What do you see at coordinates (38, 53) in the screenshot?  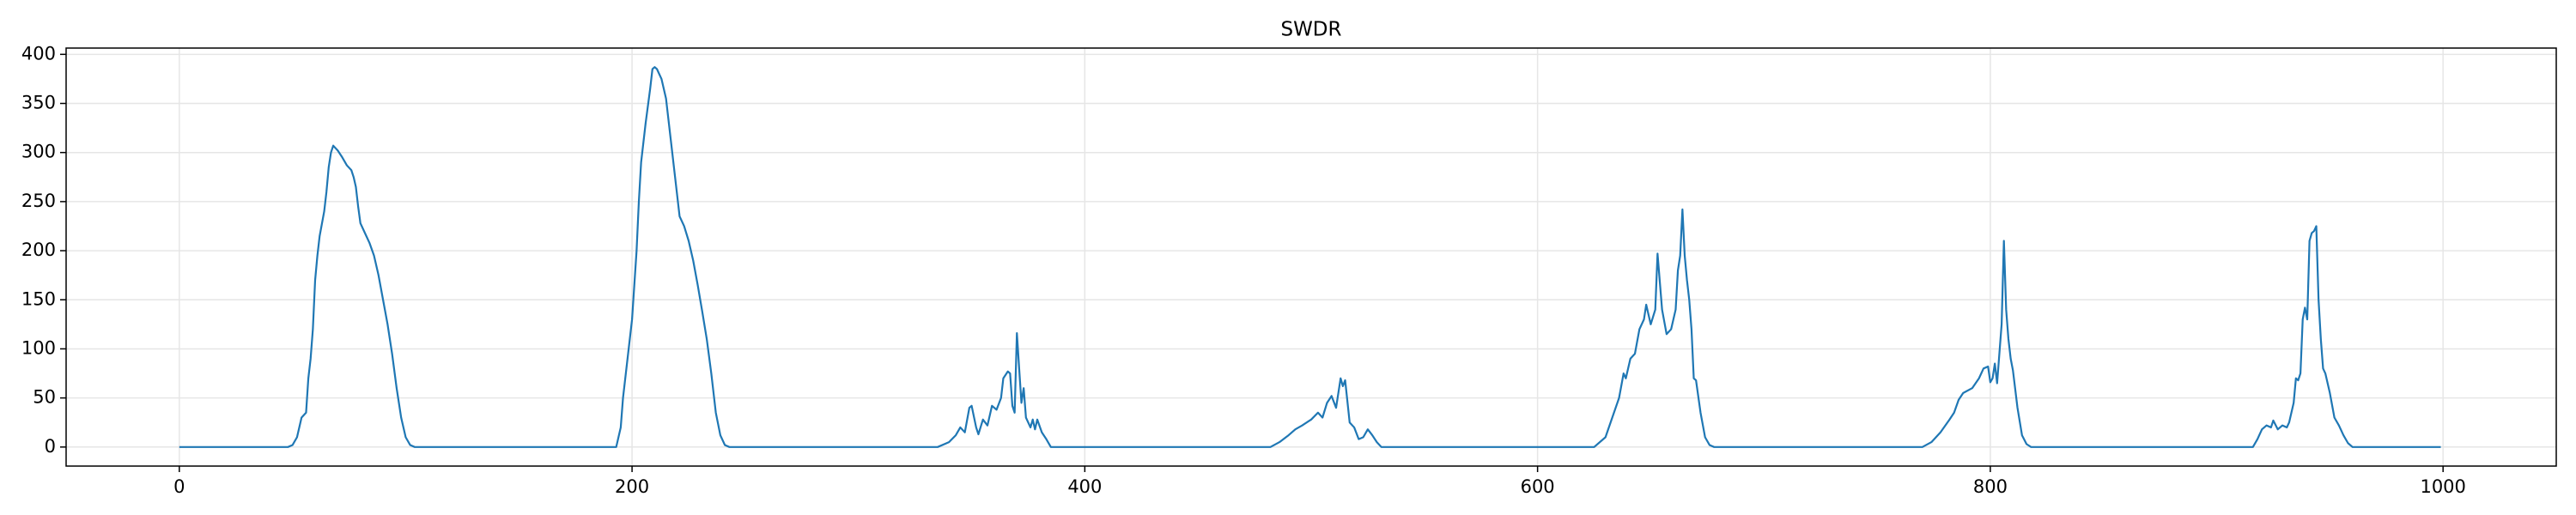 I see `y-tick-label: 400` at bounding box center [38, 53].